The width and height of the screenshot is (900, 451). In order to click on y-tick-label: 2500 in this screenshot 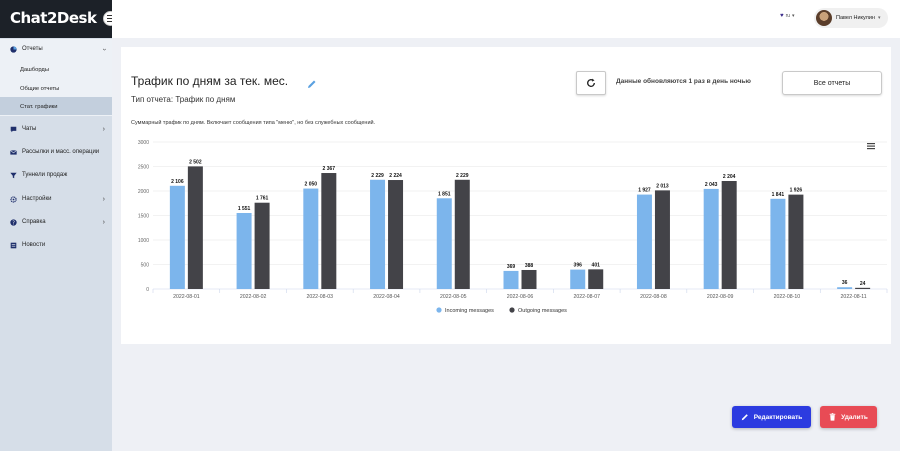, I will do `click(143, 168)`.